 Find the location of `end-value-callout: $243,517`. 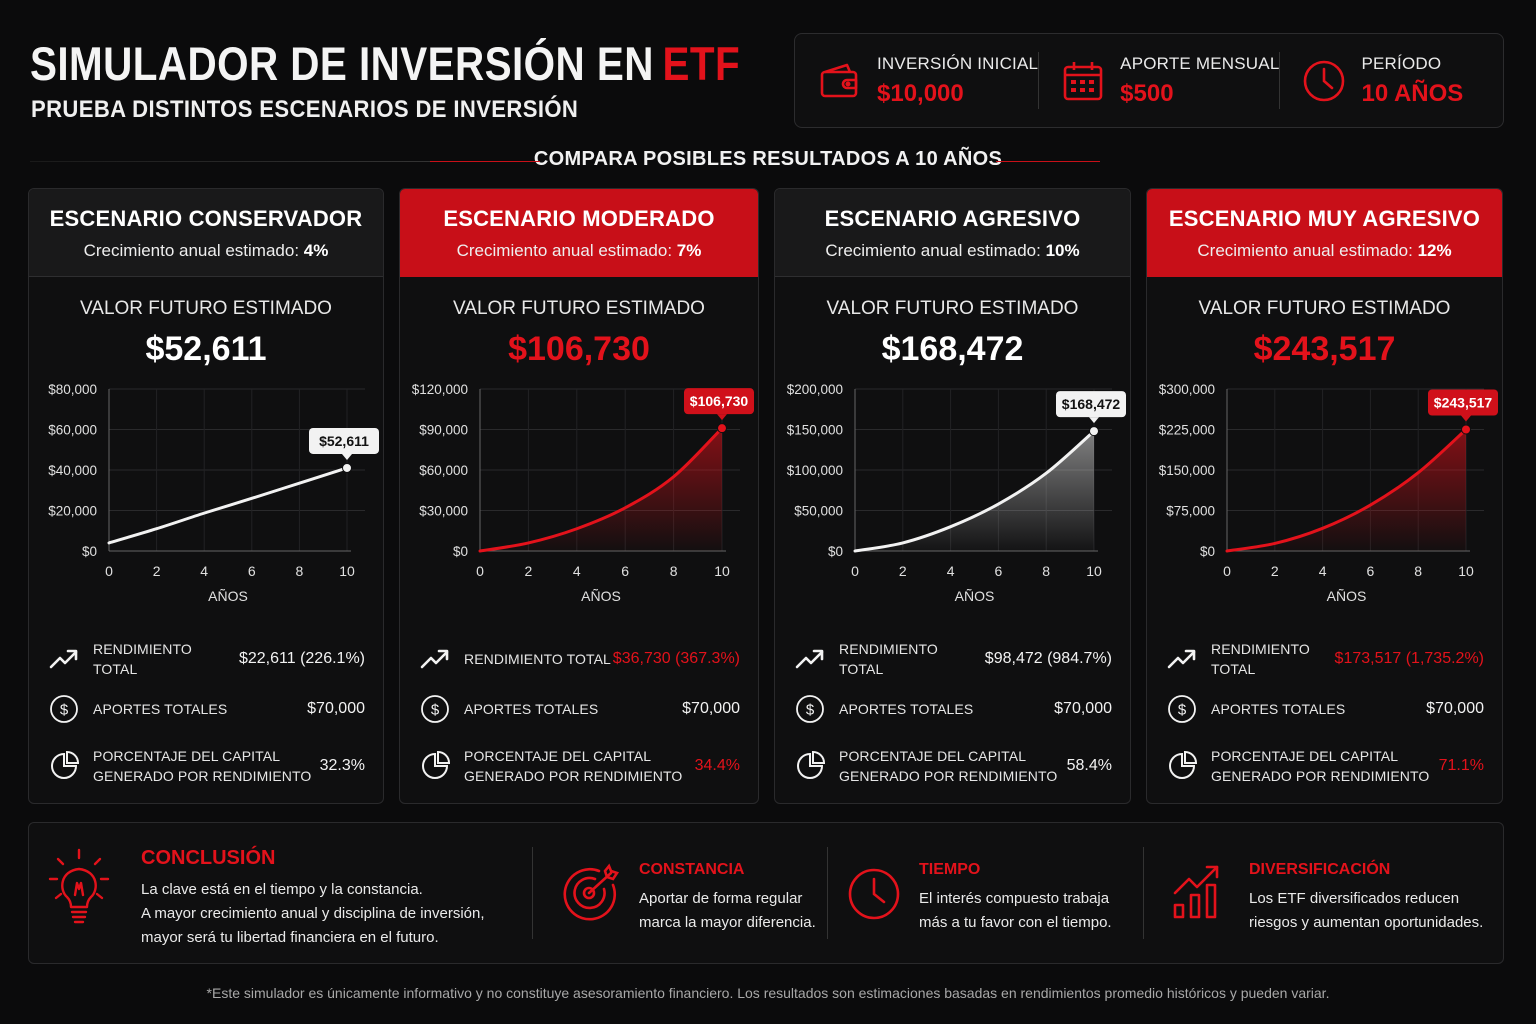

end-value-callout: $243,517 is located at coordinates (1463, 405).